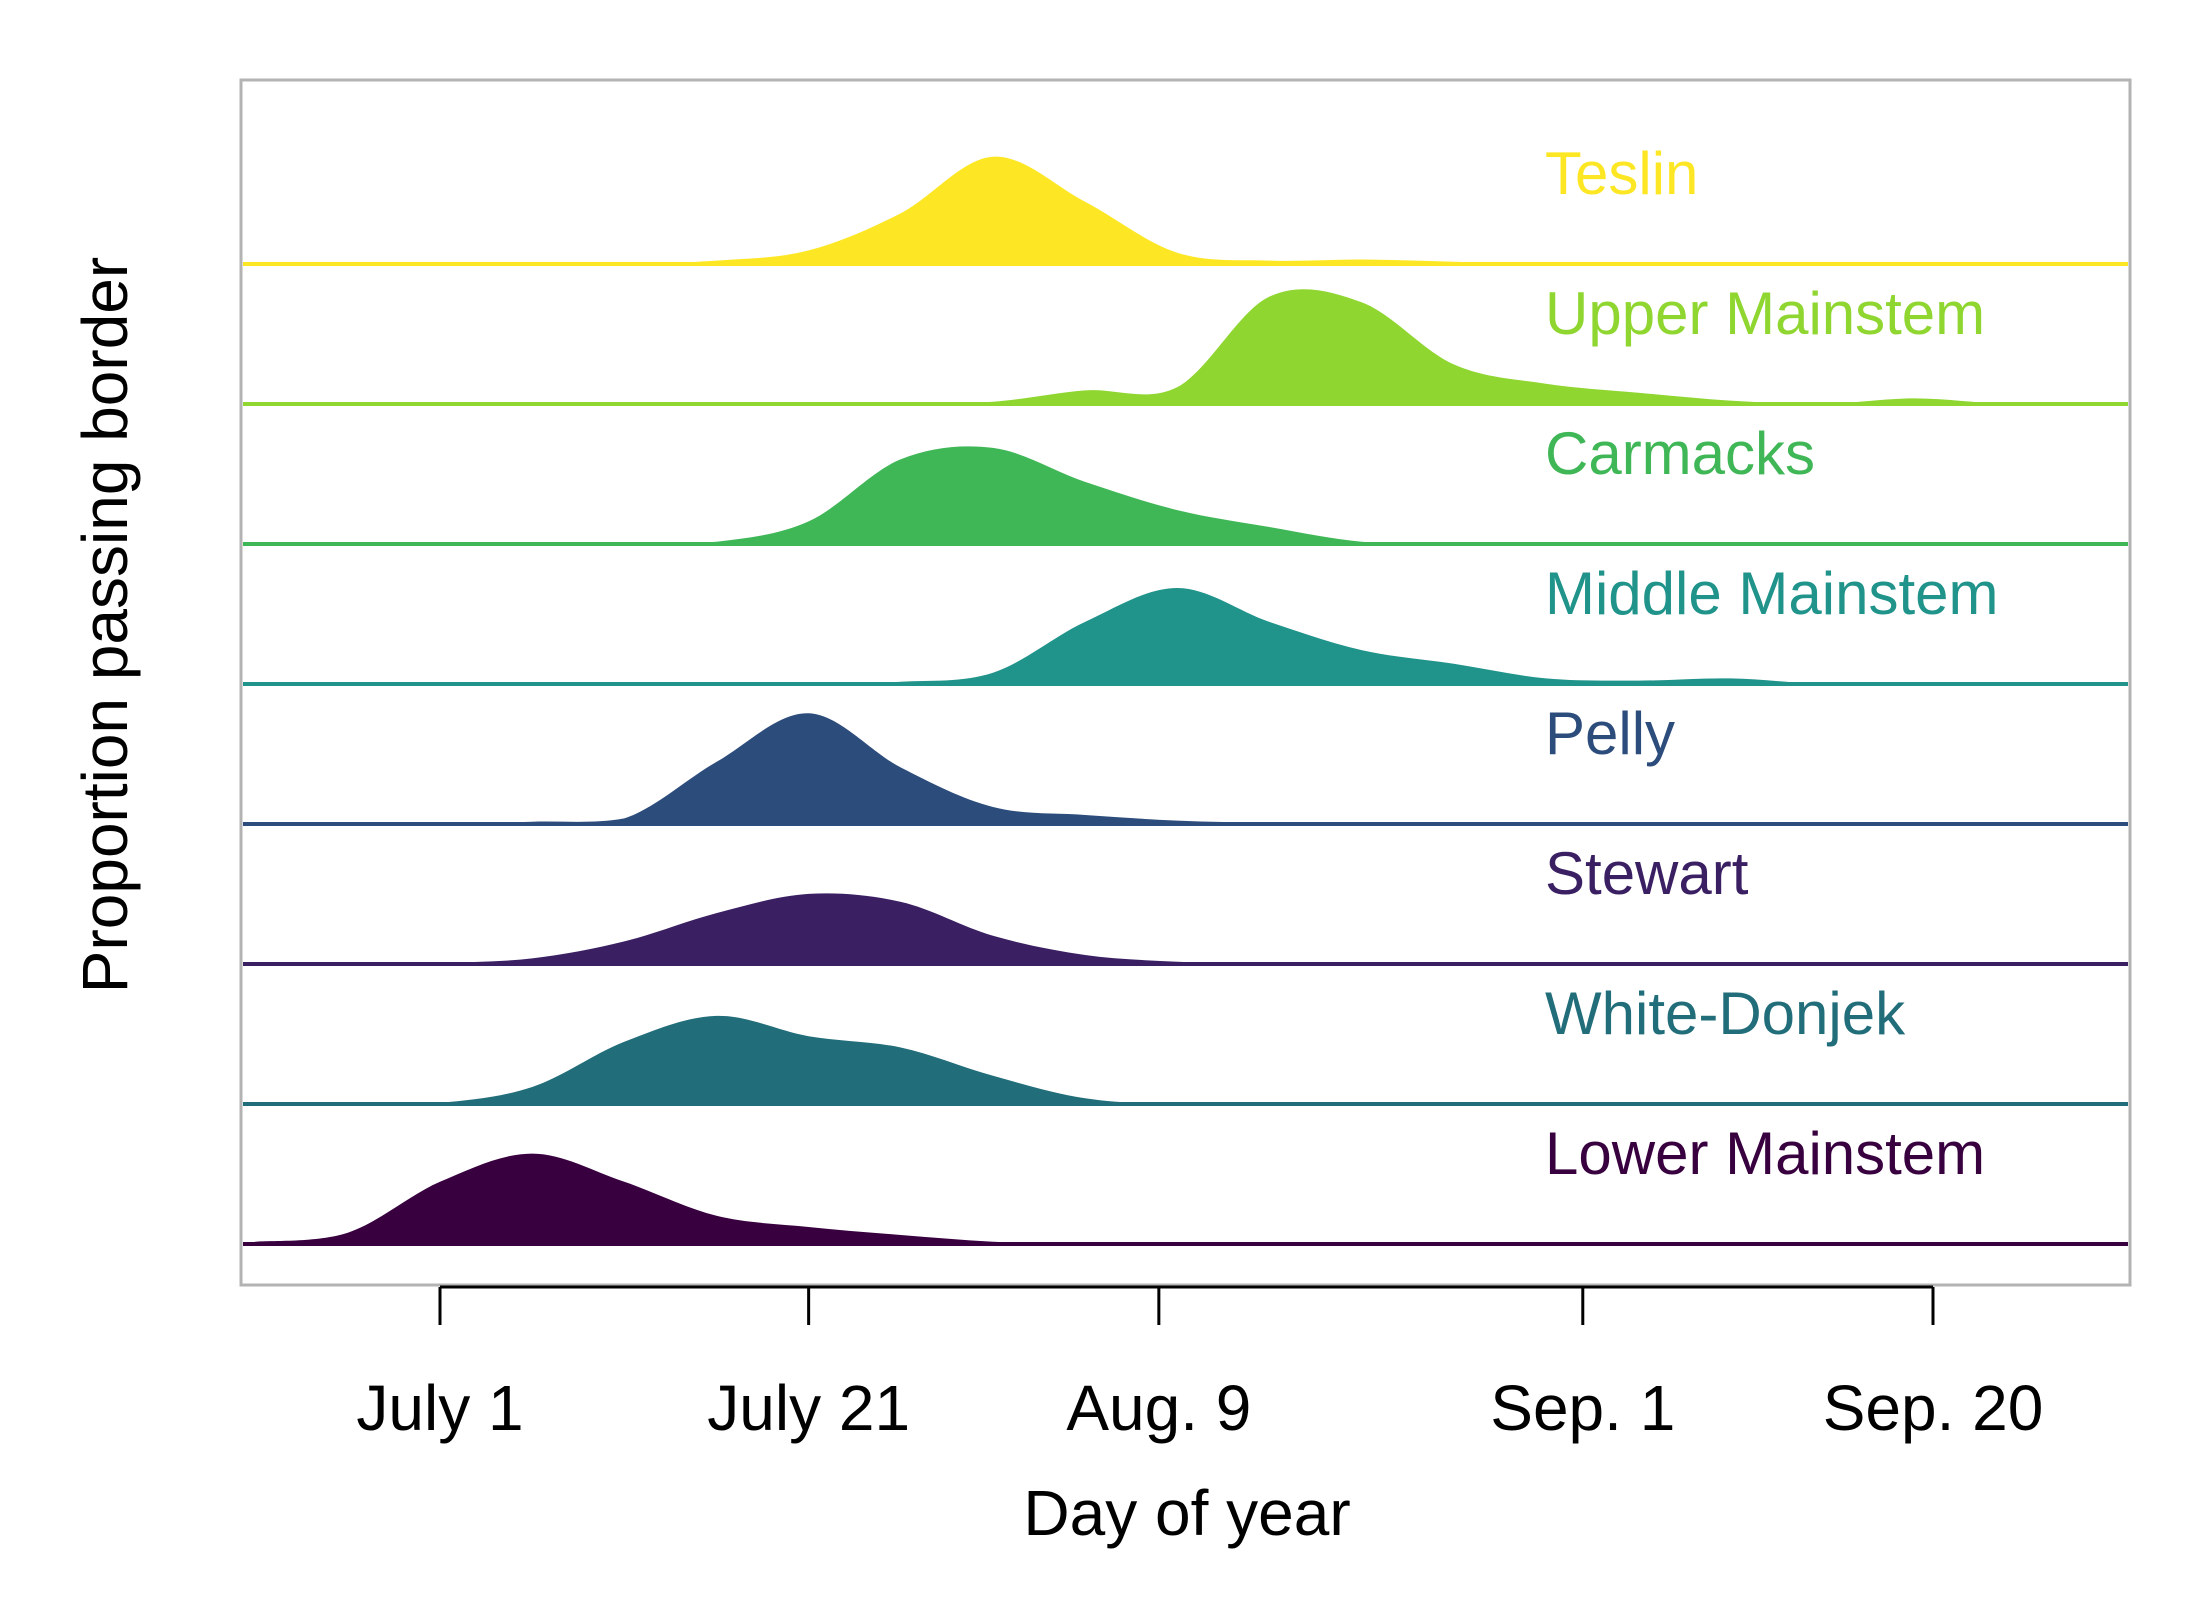 This screenshot has width=2200, height=1600. I want to click on ridge-middle-mainstem: Middle Mainstem, so click(1185, 623).